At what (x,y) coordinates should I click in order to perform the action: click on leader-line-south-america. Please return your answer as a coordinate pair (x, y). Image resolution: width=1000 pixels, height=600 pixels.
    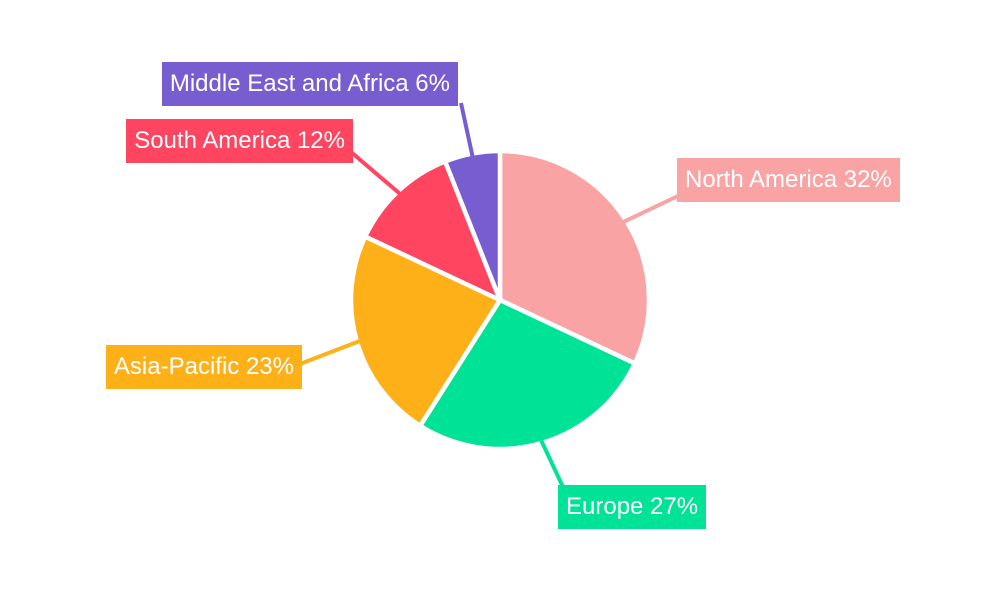
    Looking at the image, I should click on (376, 173).